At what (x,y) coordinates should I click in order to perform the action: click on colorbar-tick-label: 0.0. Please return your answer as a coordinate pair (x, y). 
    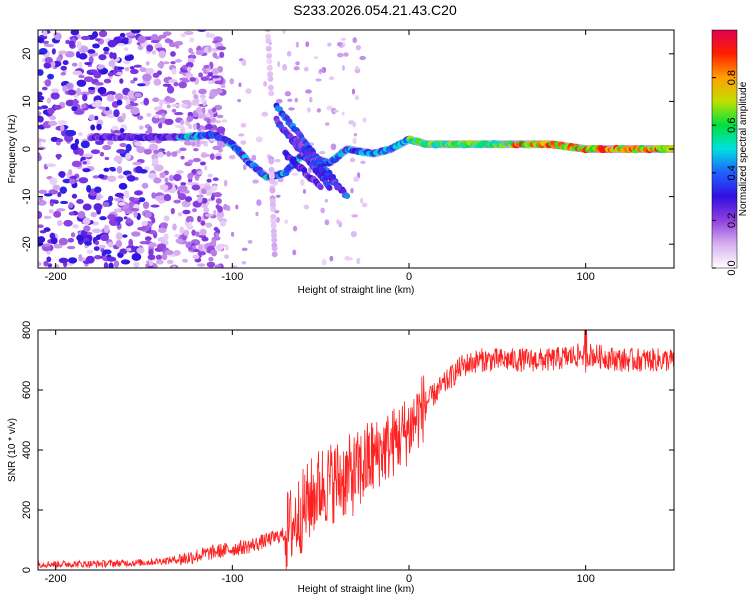
    Looking at the image, I should click on (732, 267).